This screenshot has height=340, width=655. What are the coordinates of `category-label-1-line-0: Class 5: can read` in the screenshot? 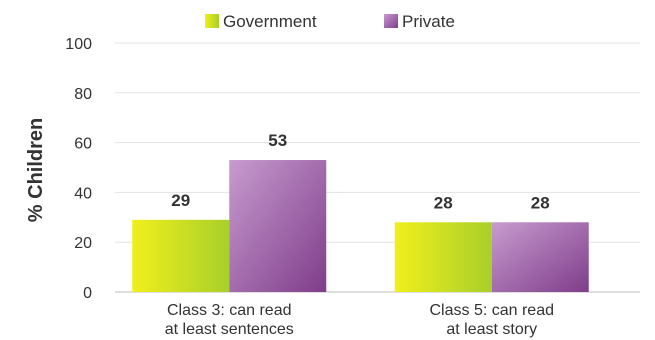 It's located at (491, 310).